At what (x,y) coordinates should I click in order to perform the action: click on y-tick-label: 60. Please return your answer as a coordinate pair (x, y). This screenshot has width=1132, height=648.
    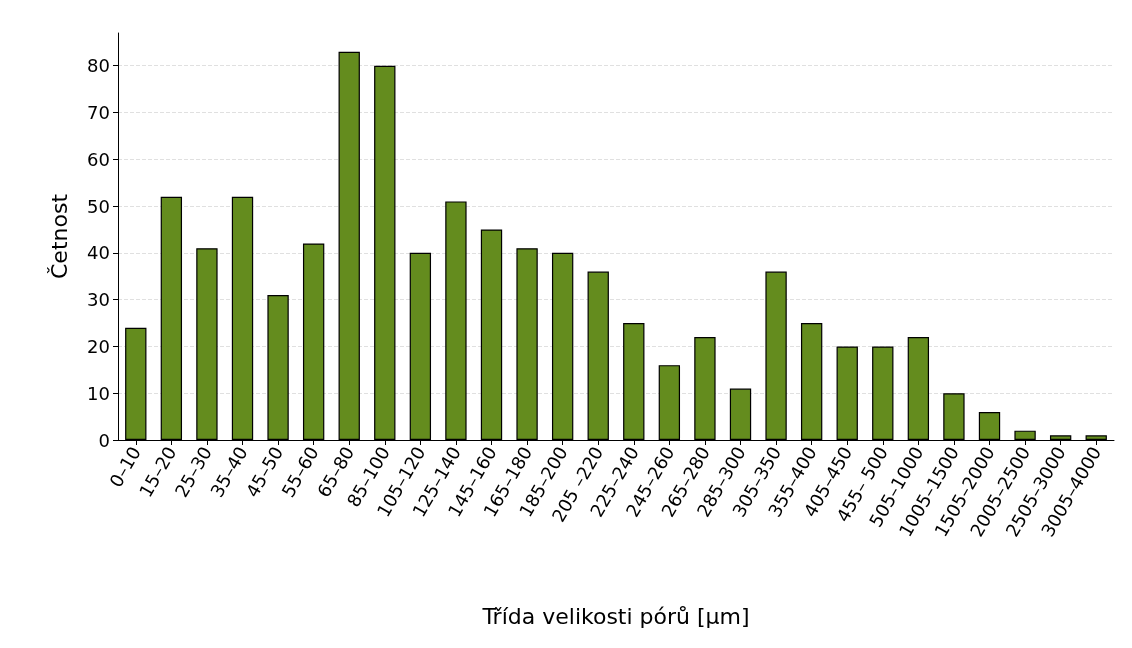
    Looking at the image, I should click on (98, 159).